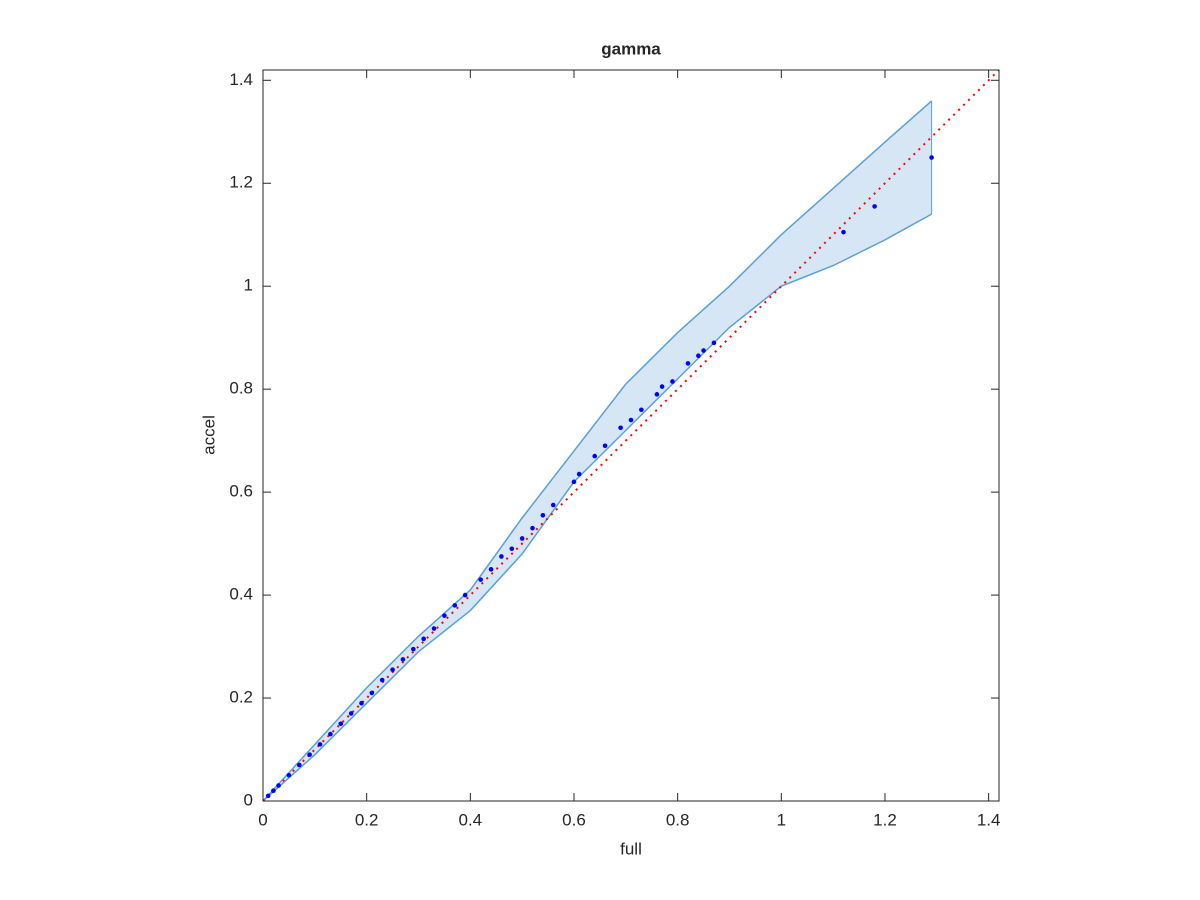 The height and width of the screenshot is (900, 1200). I want to click on x-tick-label: 0.8, so click(678, 819).